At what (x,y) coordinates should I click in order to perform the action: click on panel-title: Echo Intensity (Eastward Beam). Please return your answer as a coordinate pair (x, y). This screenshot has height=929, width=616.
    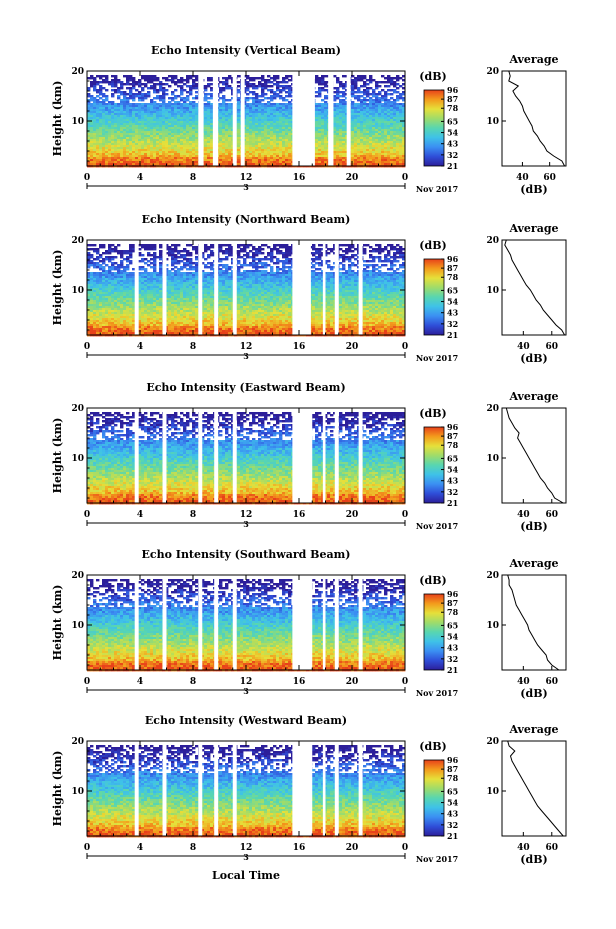
    Looking at the image, I should click on (245, 387).